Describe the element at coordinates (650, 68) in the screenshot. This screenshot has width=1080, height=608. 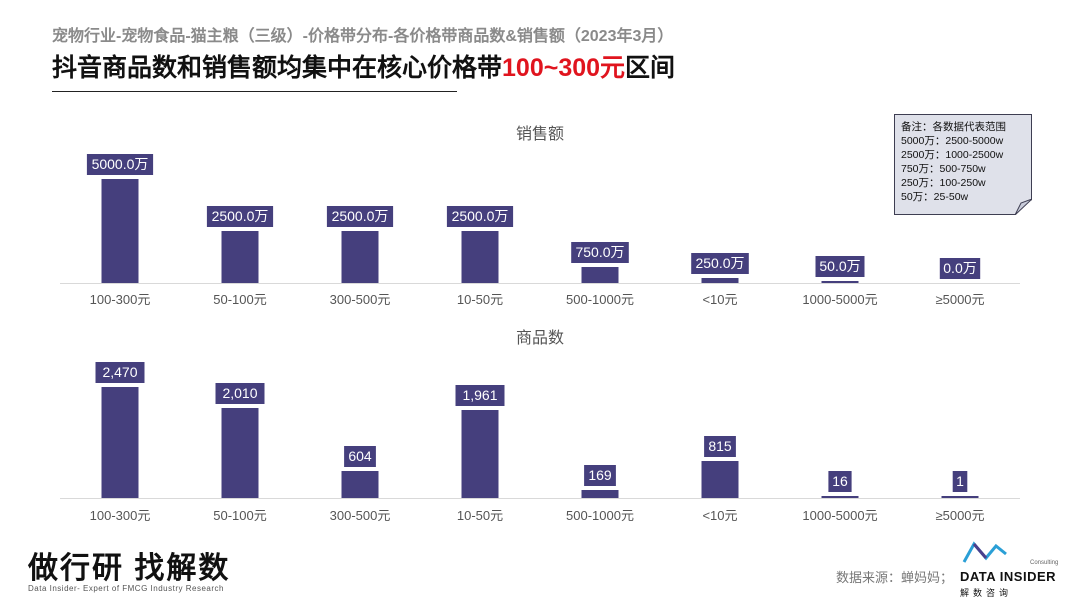
I see `headline-suffix: 区间` at that location.